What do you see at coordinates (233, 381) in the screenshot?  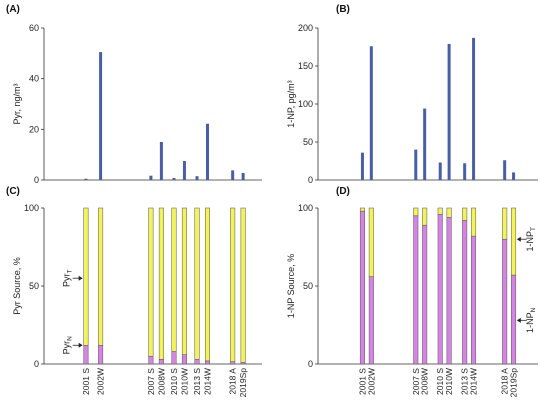 I see `panel-c-x-tick-label: 2018 A` at bounding box center [233, 381].